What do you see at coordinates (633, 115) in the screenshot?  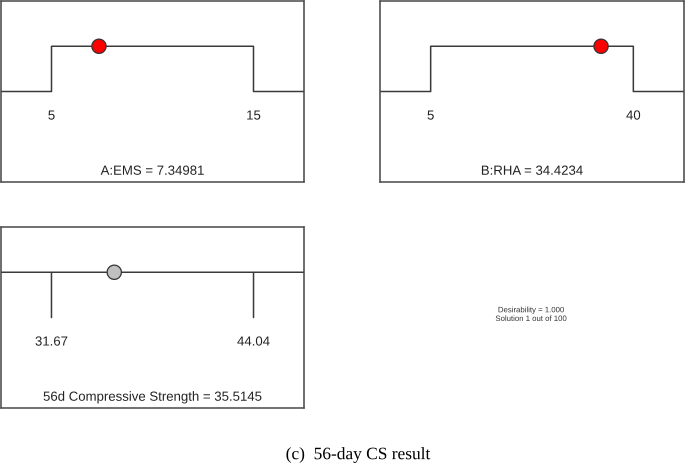 I see `x-tick-label: 40` at bounding box center [633, 115].